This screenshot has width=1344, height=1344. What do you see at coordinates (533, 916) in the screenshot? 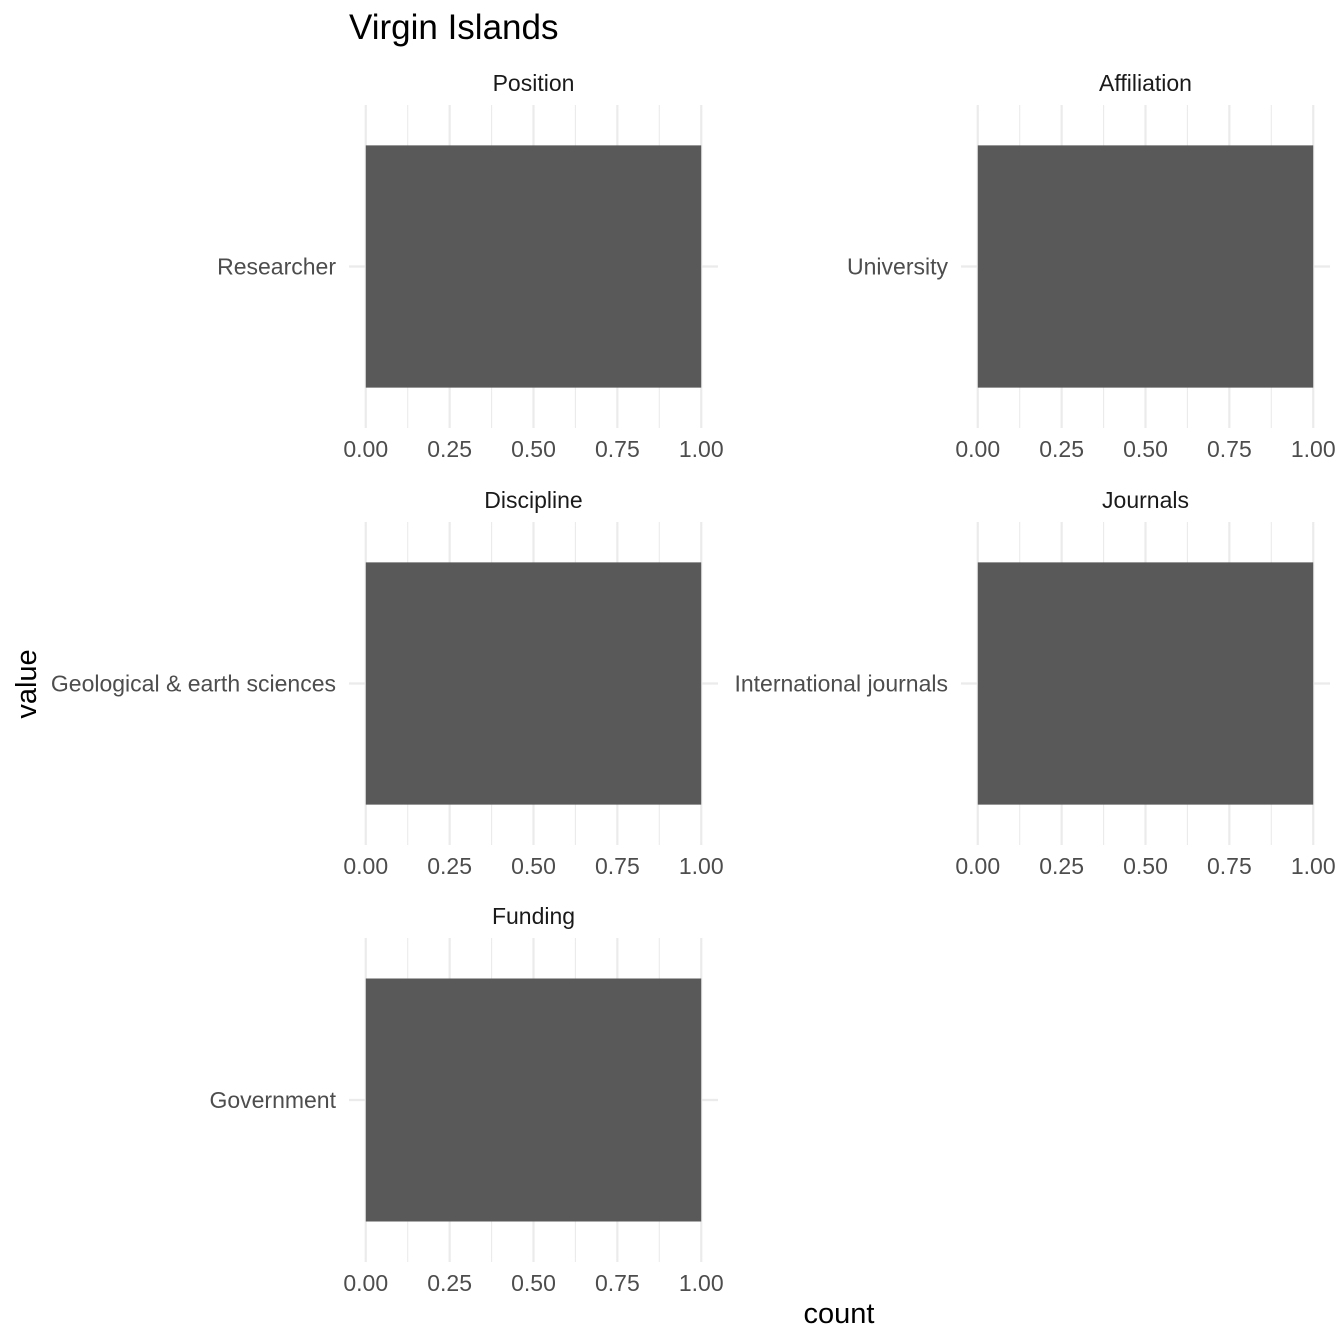
I see `facet-title: Funding` at bounding box center [533, 916].